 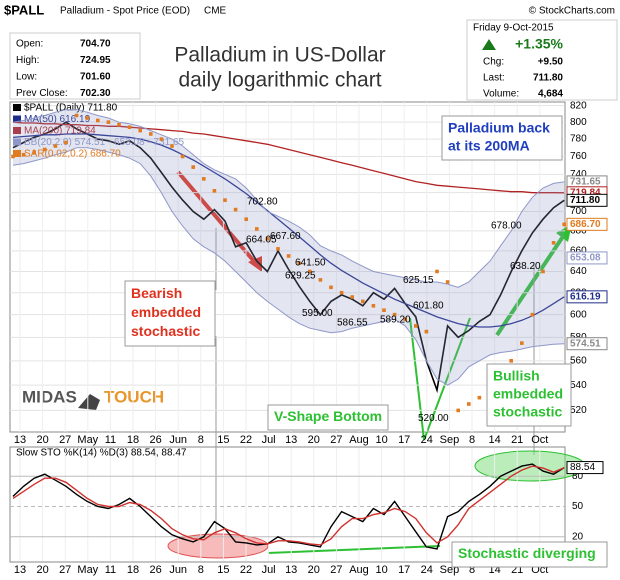 What do you see at coordinates (87, 440) in the screenshot?
I see `x-tick-label: May` at bounding box center [87, 440].